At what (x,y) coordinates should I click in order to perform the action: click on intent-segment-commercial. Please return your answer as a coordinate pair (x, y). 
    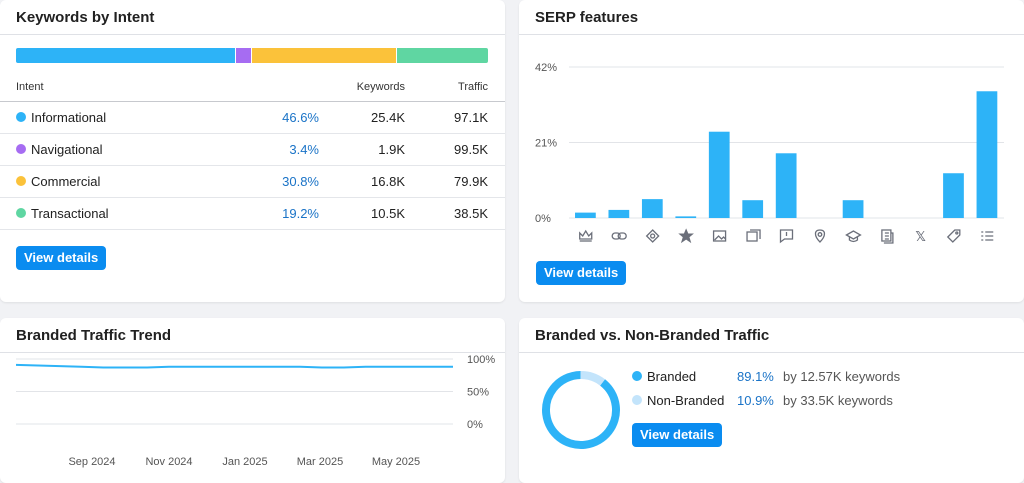
    Looking at the image, I should click on (324, 55).